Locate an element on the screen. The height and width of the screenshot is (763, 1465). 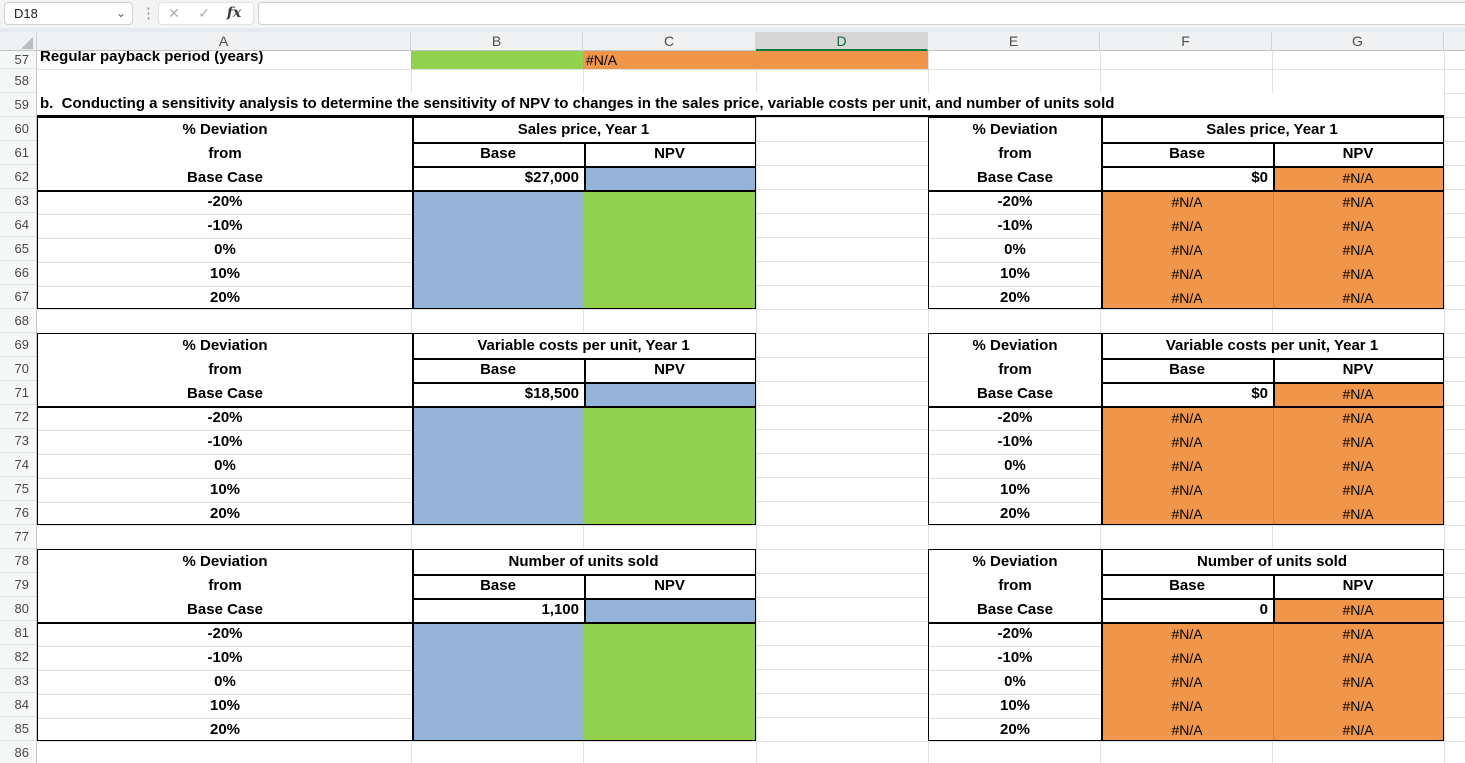
npv-base-na-cell: #N/A is located at coordinates (1358, 394).